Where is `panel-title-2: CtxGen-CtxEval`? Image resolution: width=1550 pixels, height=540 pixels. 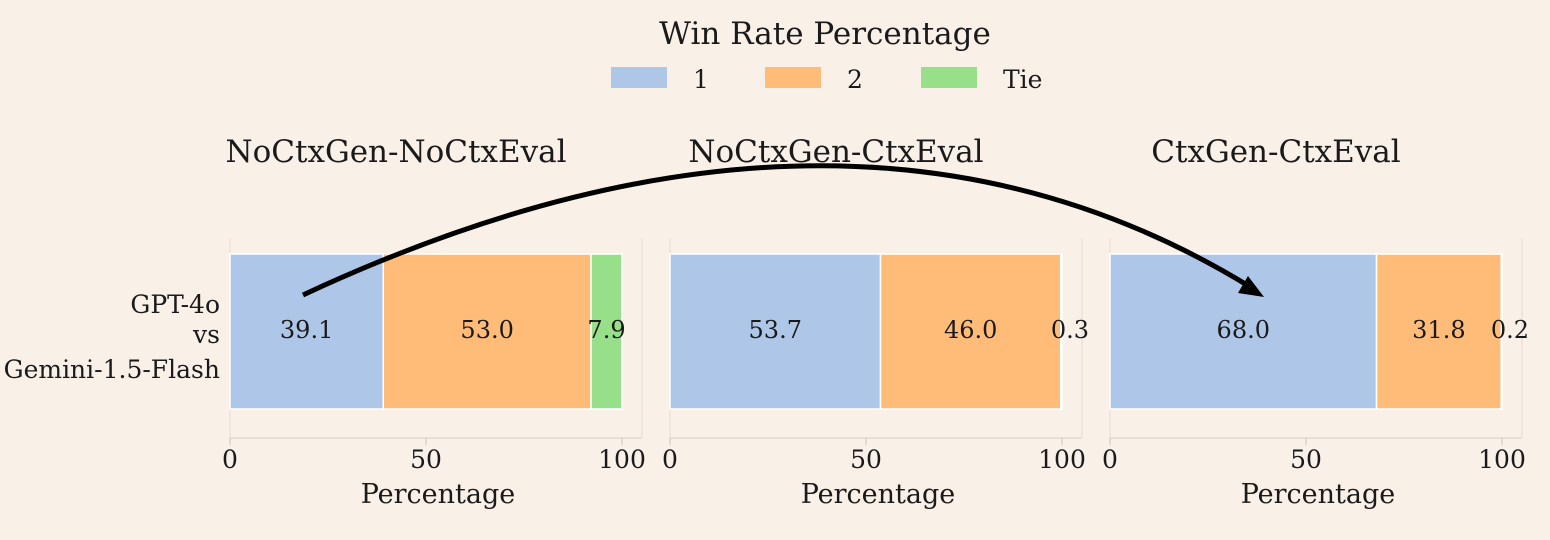
panel-title-2: CtxGen-CtxEval is located at coordinates (1275, 152).